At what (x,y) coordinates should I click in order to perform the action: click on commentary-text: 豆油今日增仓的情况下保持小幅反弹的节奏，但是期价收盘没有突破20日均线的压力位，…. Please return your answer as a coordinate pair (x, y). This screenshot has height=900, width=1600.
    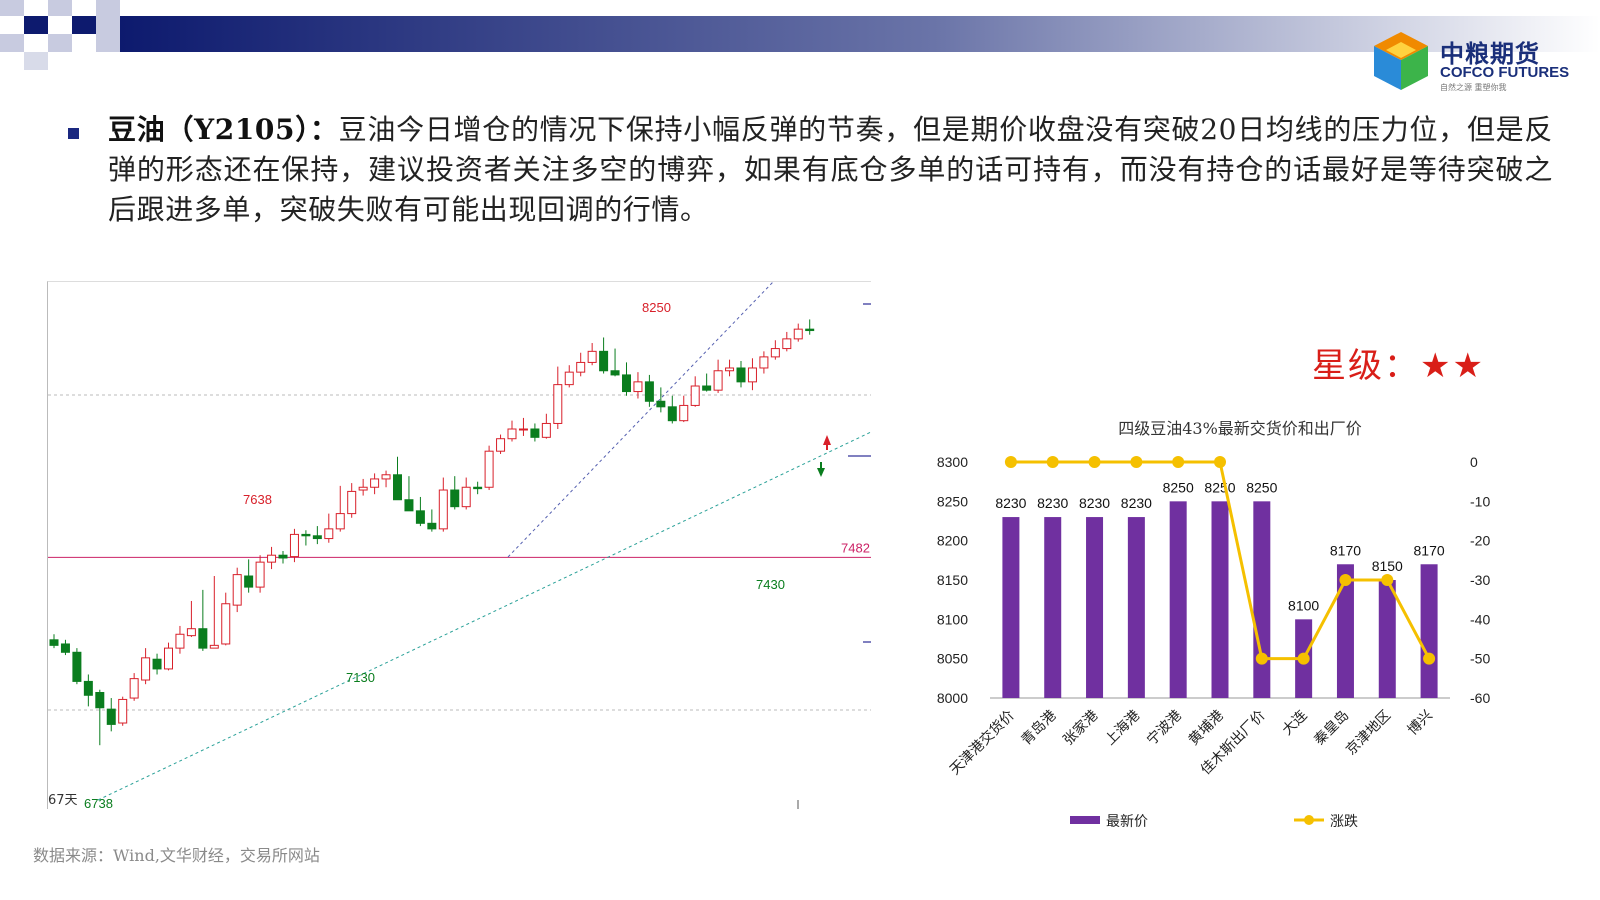
    Looking at the image, I should click on (830, 169).